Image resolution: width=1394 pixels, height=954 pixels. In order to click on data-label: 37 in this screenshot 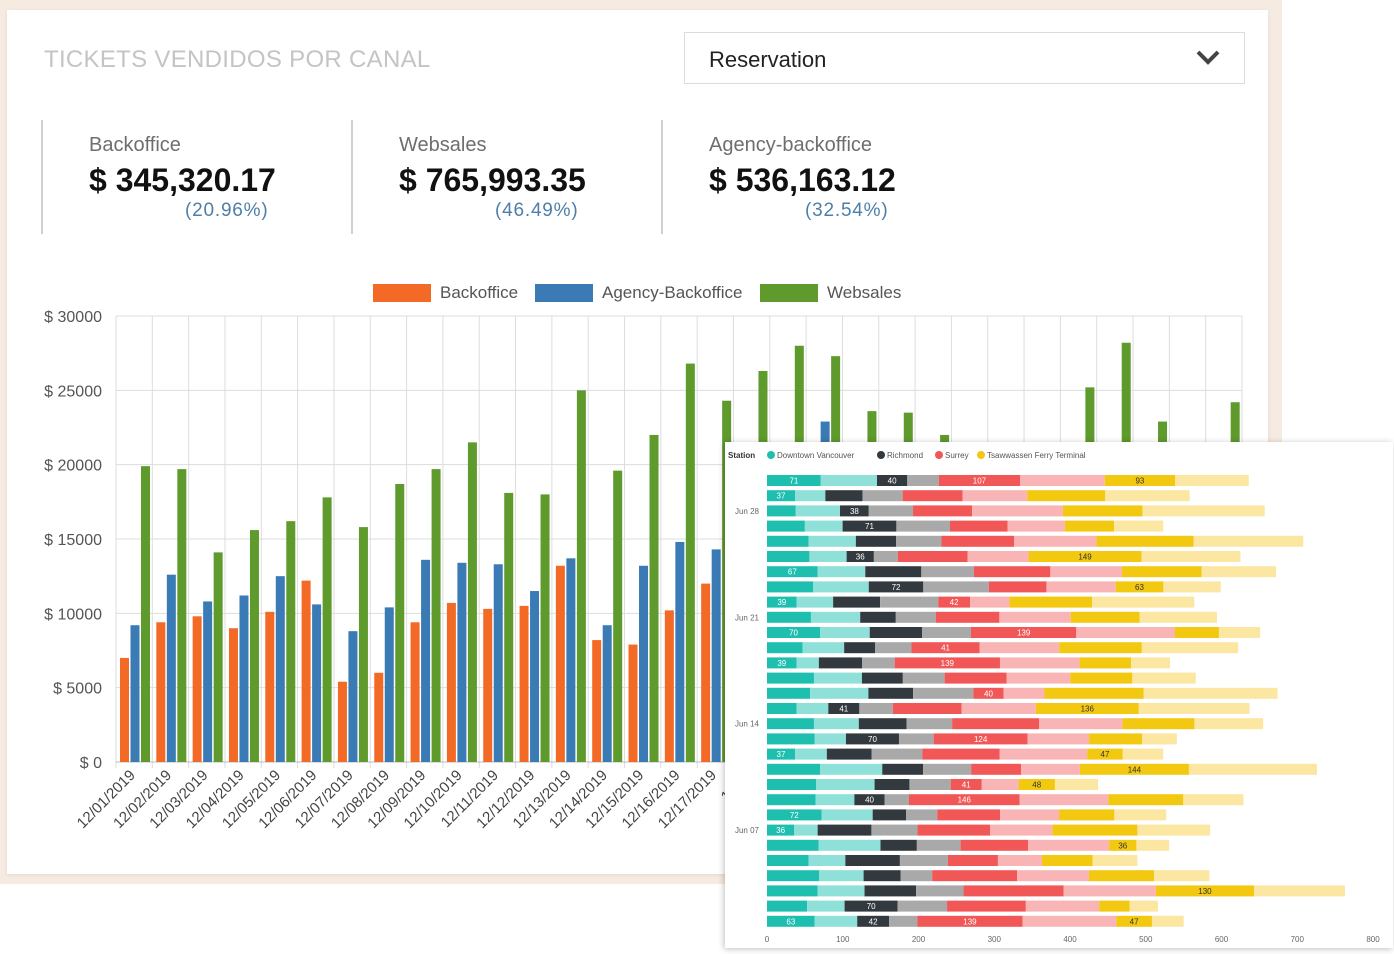, I will do `click(781, 496)`.